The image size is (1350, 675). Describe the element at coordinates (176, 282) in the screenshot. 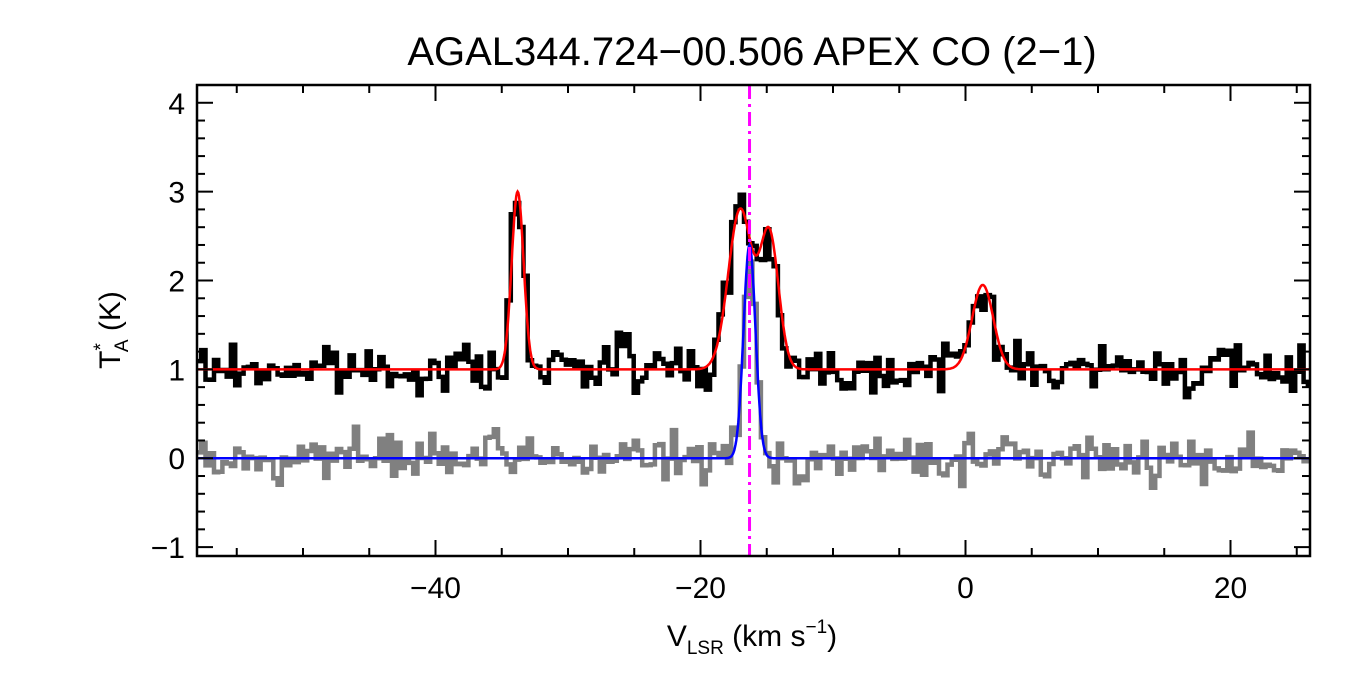

I see `y-tick-label: 2` at that location.